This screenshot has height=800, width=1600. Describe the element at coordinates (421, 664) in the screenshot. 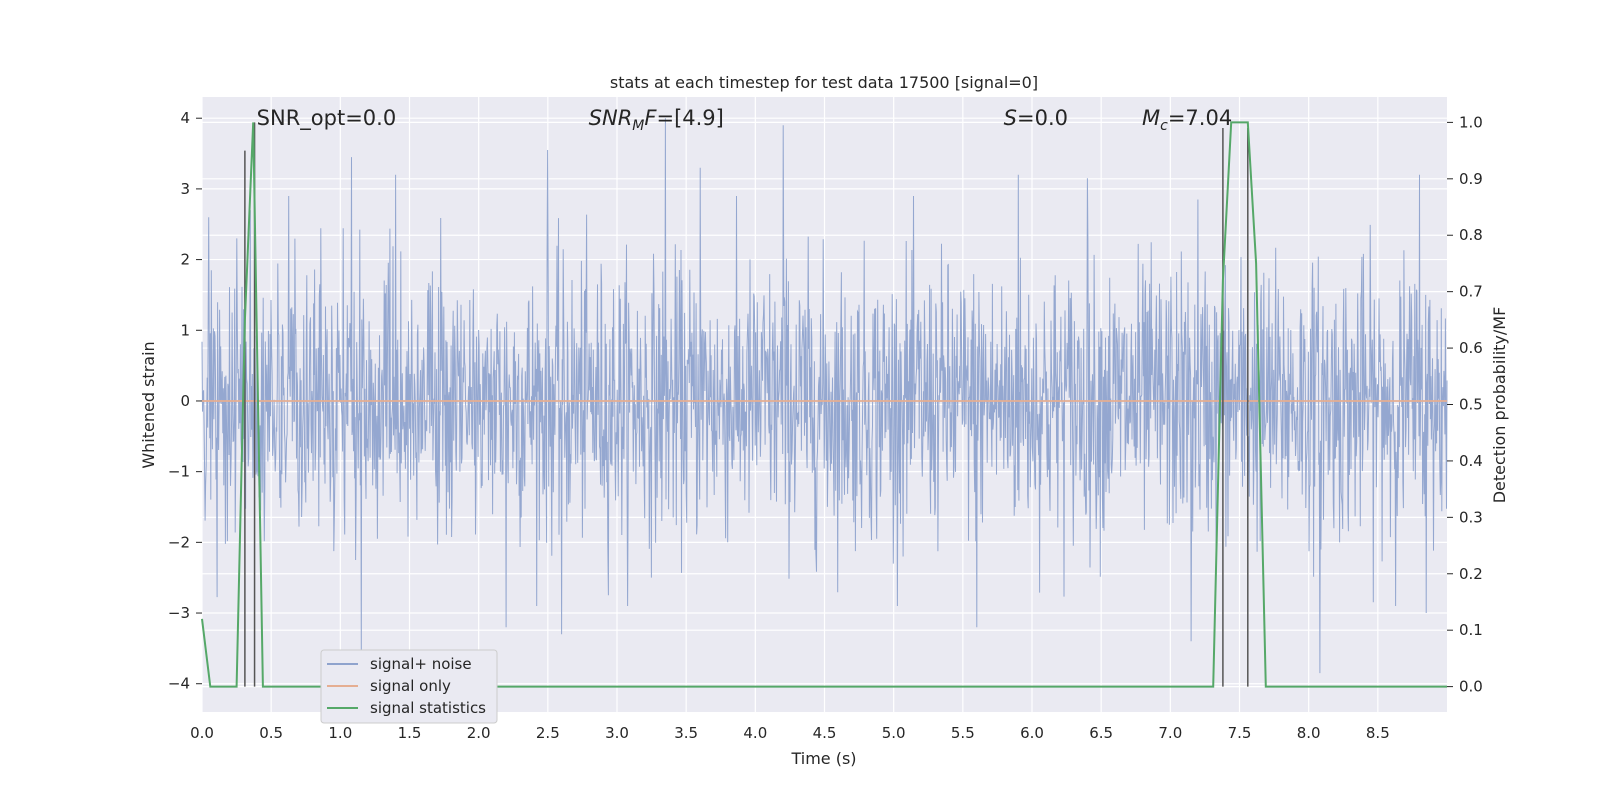

I see `legend-label-signal-noise: signal+ noise` at that location.